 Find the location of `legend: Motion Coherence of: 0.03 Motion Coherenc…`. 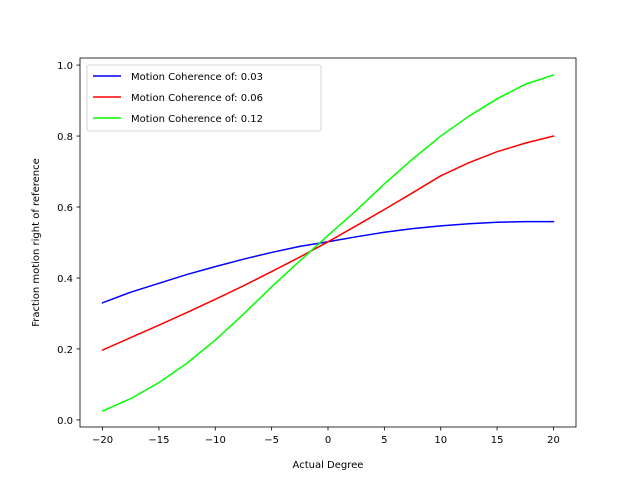

legend: Motion Coherence of: 0.03 Motion Coherenc… is located at coordinates (204, 98).